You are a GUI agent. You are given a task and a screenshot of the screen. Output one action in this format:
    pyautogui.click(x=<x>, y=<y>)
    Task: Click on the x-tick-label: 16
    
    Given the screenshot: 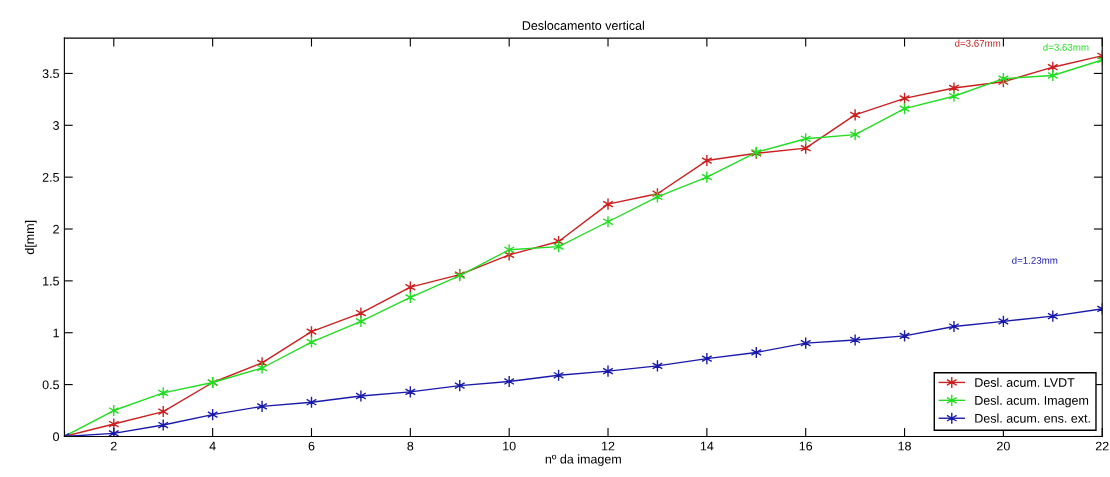 What is the action you would take?
    pyautogui.click(x=806, y=446)
    